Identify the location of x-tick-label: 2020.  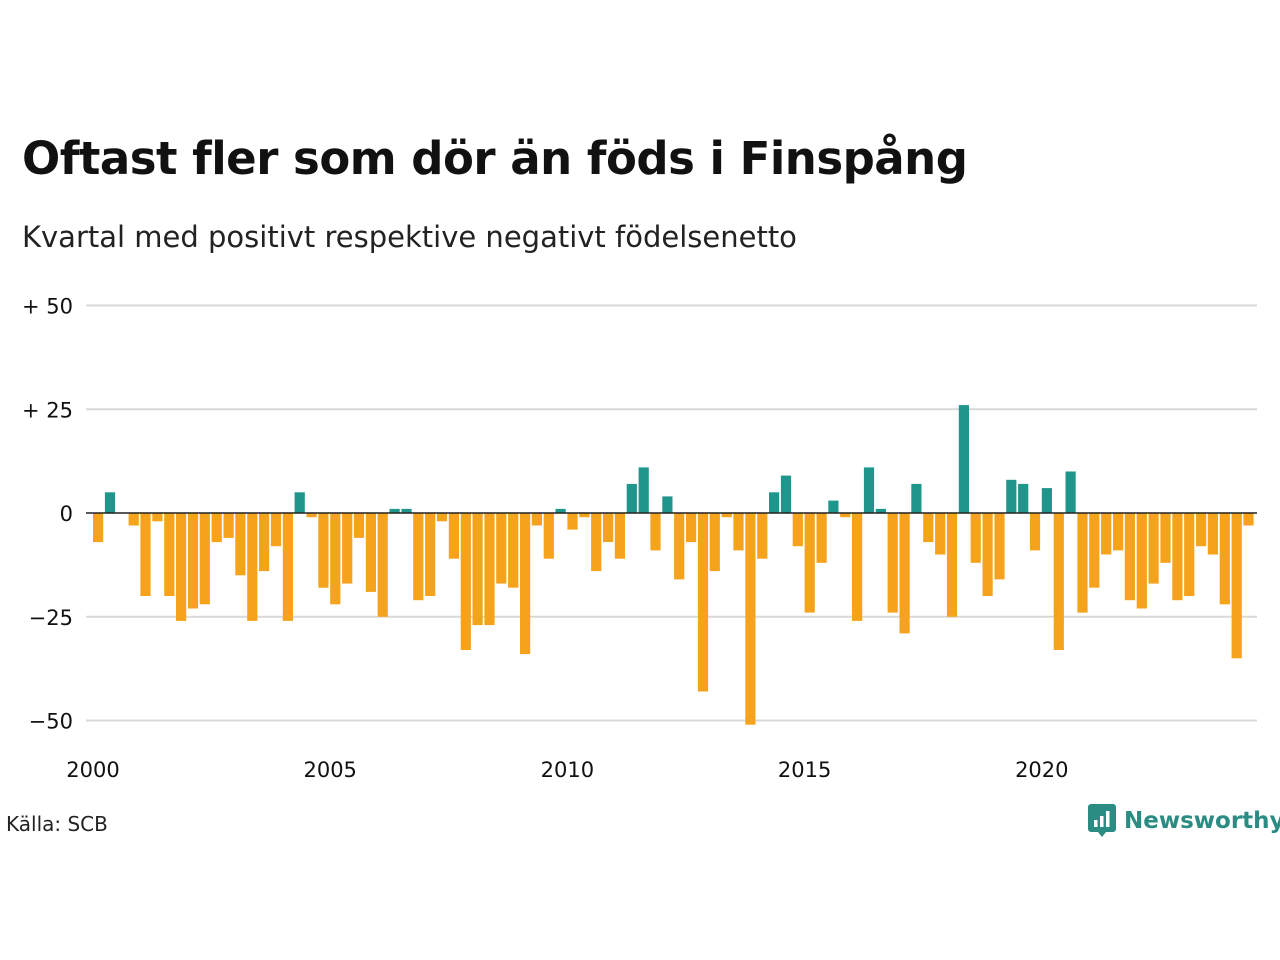
(1041, 770).